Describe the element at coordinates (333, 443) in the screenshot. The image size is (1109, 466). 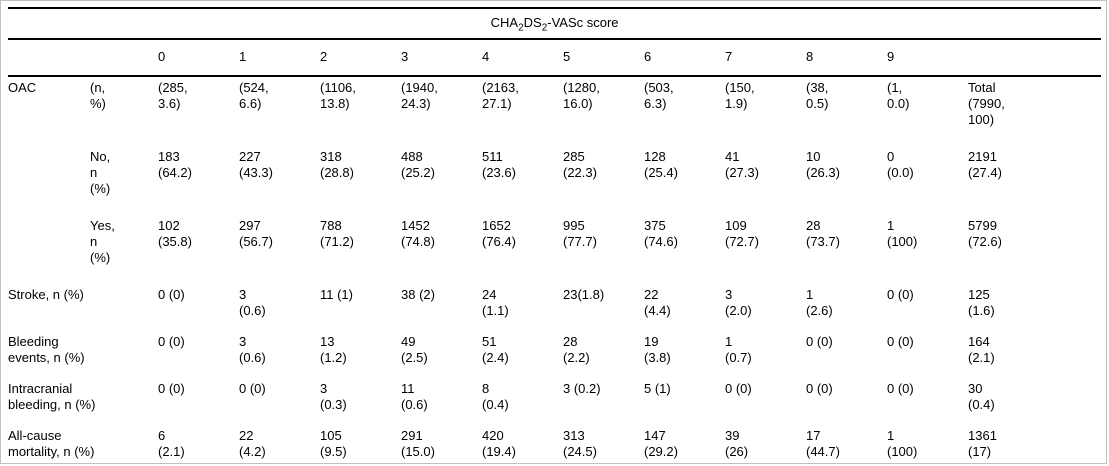
I see `data-cell: 105 (9.5)` at that location.